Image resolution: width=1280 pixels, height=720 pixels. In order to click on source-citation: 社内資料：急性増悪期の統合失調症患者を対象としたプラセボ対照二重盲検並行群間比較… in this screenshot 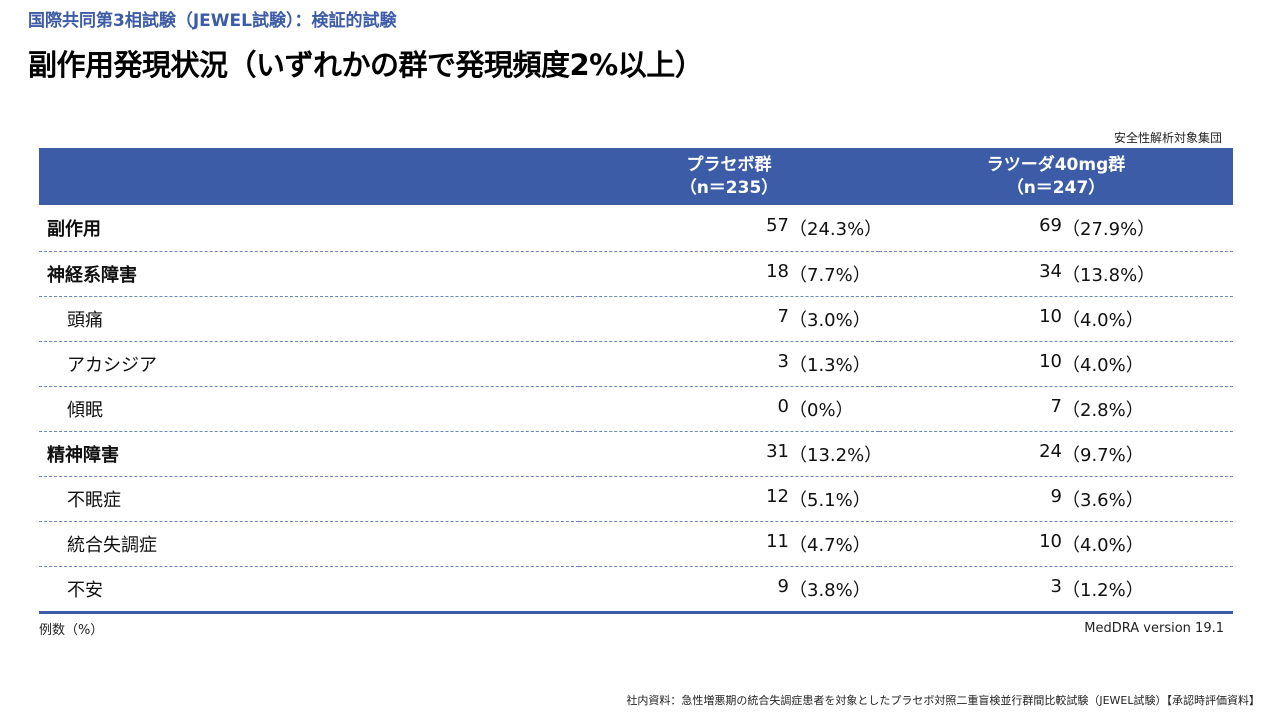, I will do `click(943, 700)`.